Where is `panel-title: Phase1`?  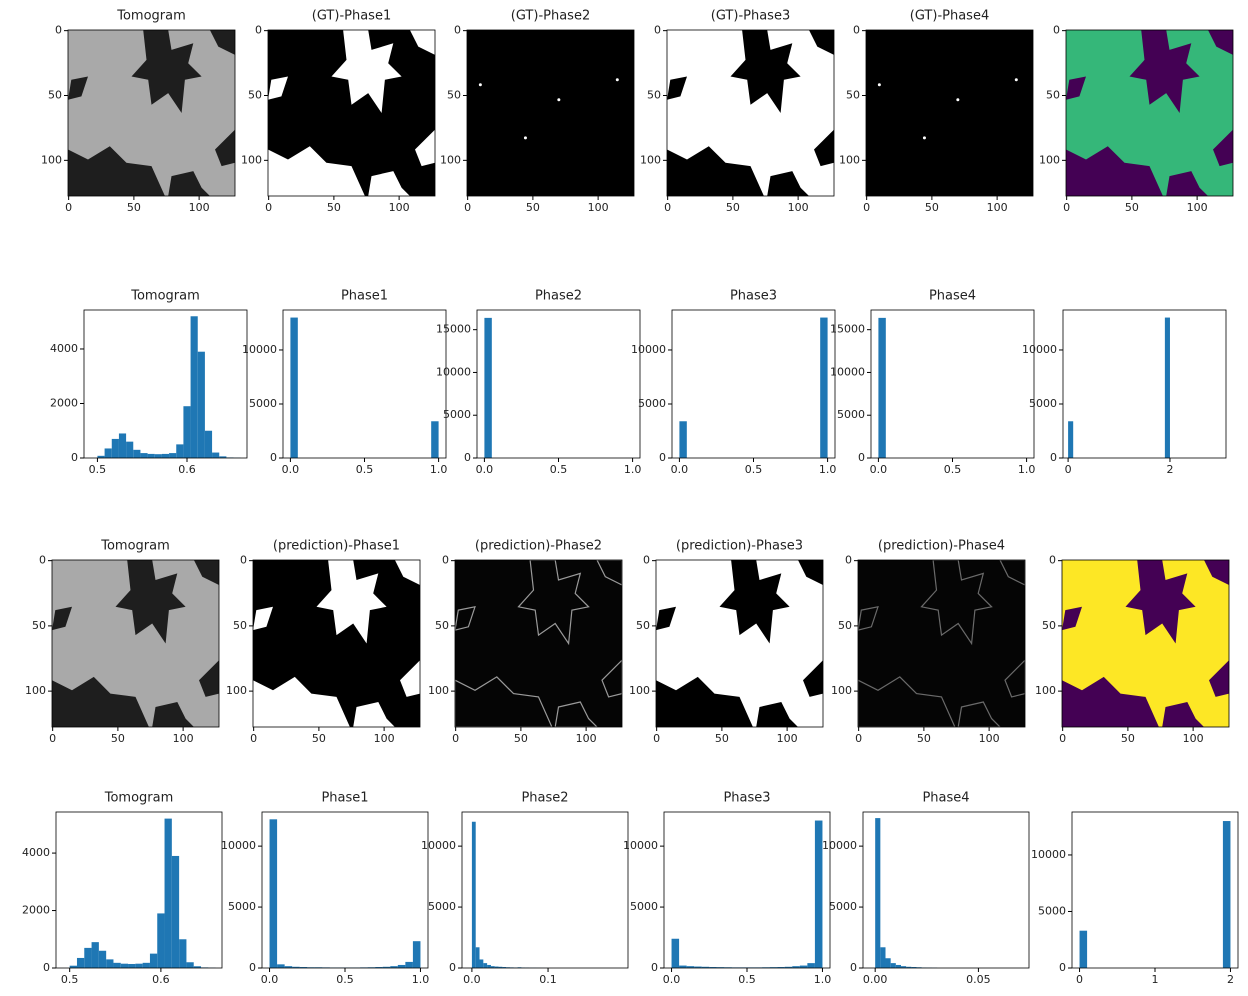
panel-title: Phase1 is located at coordinates (344, 798).